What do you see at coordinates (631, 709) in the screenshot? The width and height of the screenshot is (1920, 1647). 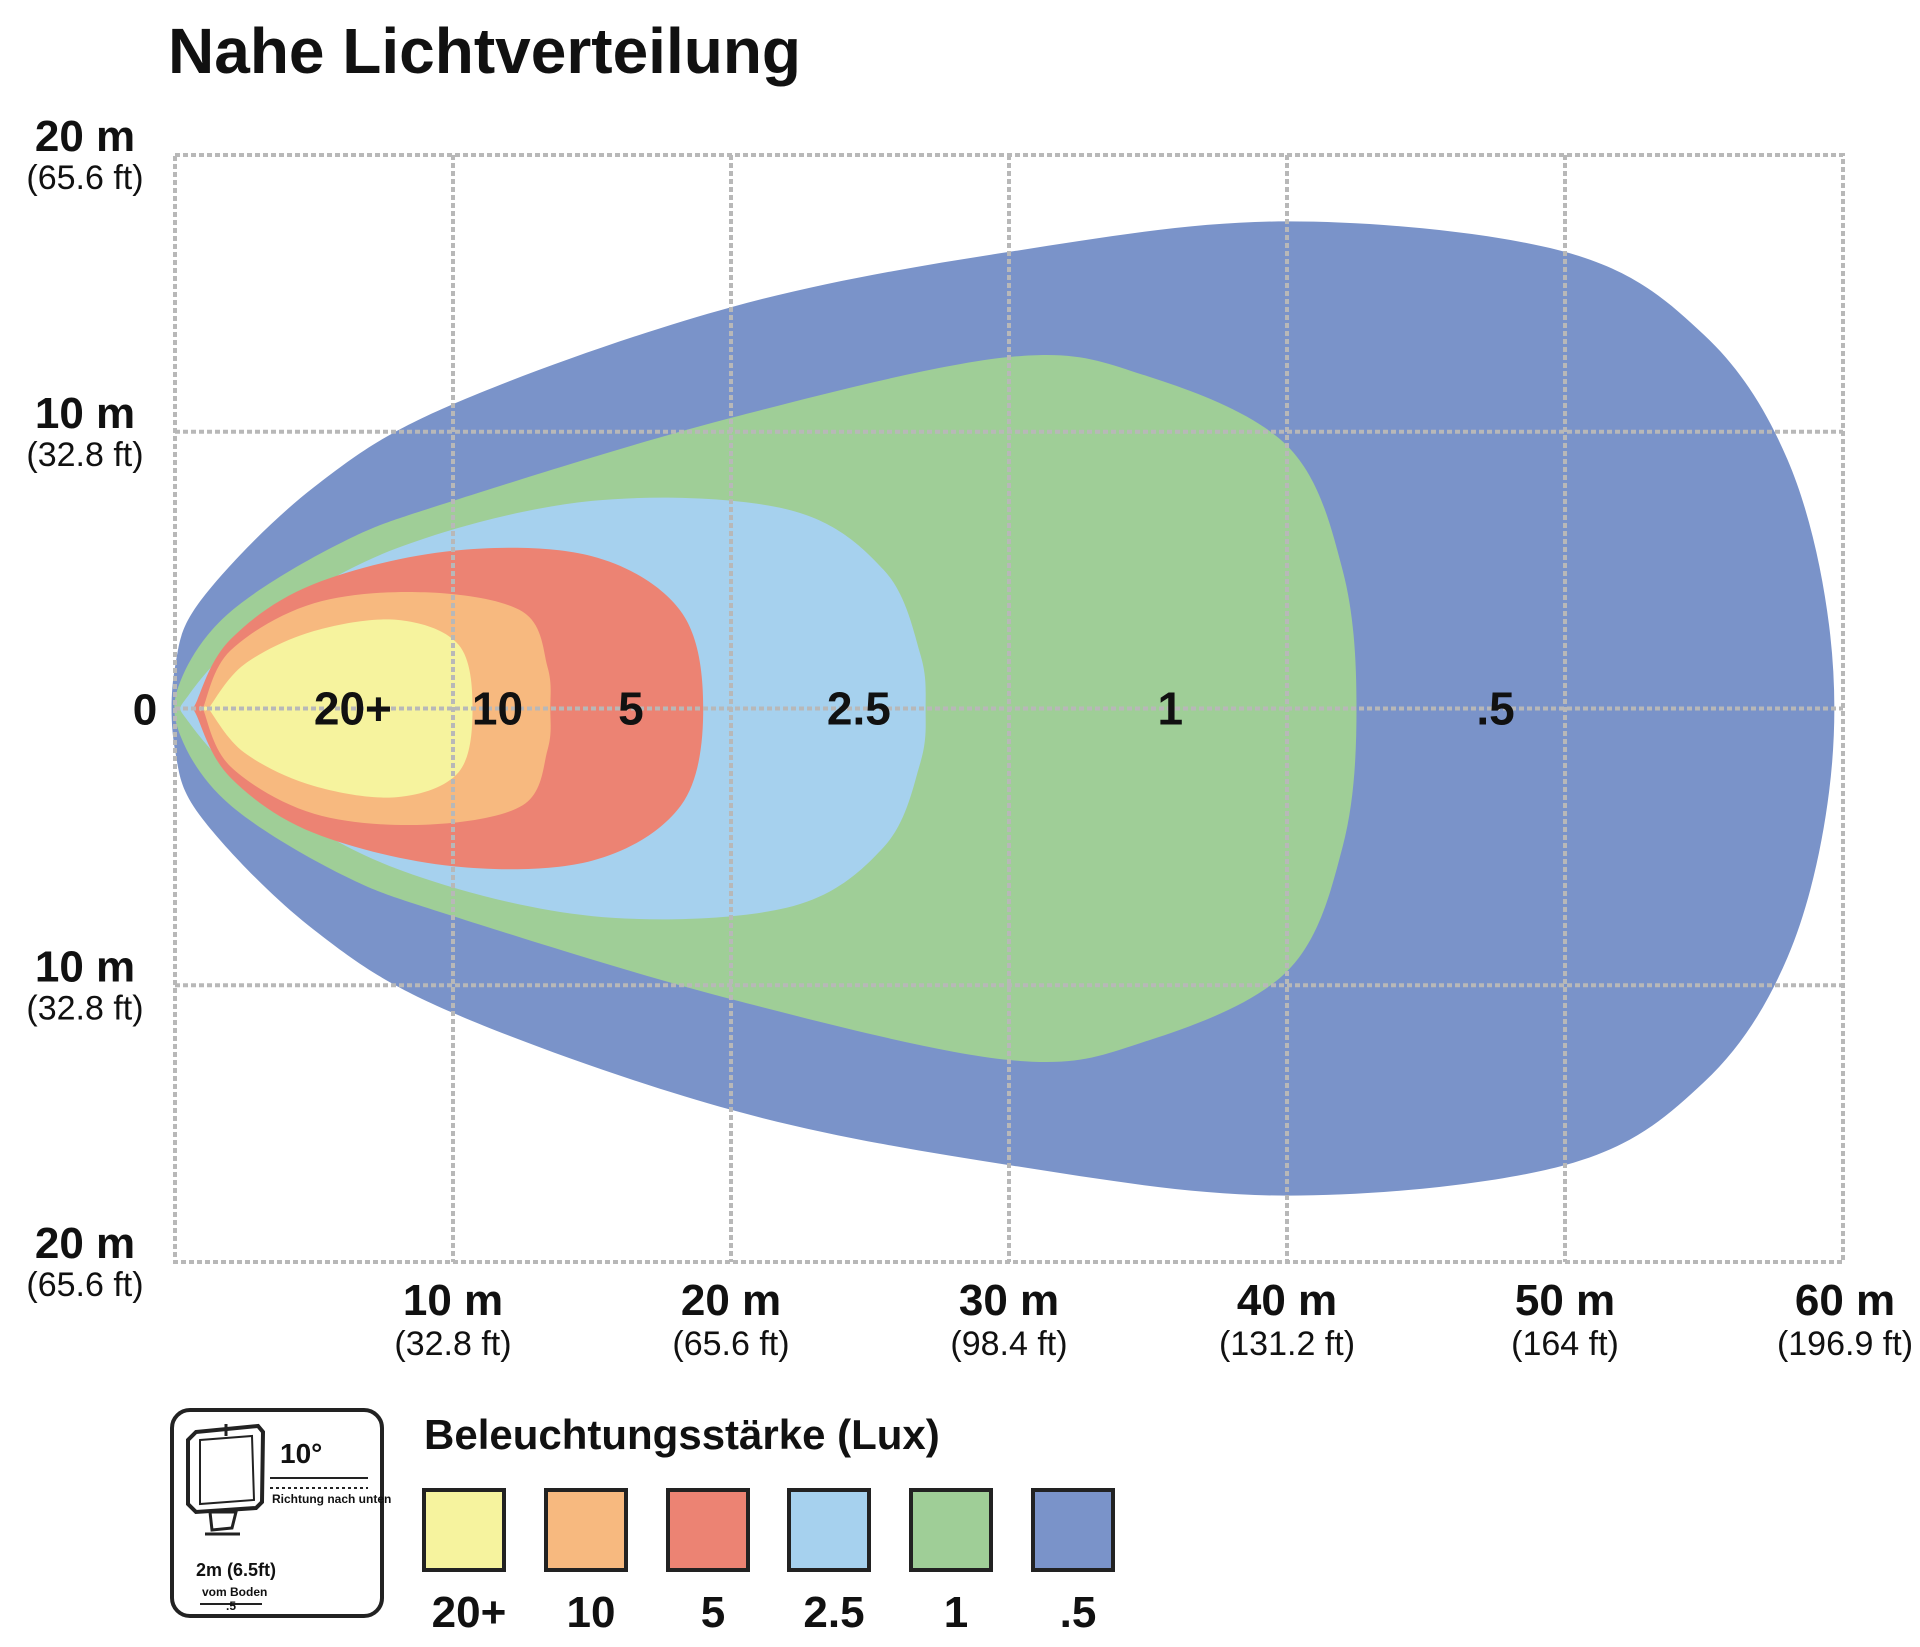 I see `zone-label: 5` at bounding box center [631, 709].